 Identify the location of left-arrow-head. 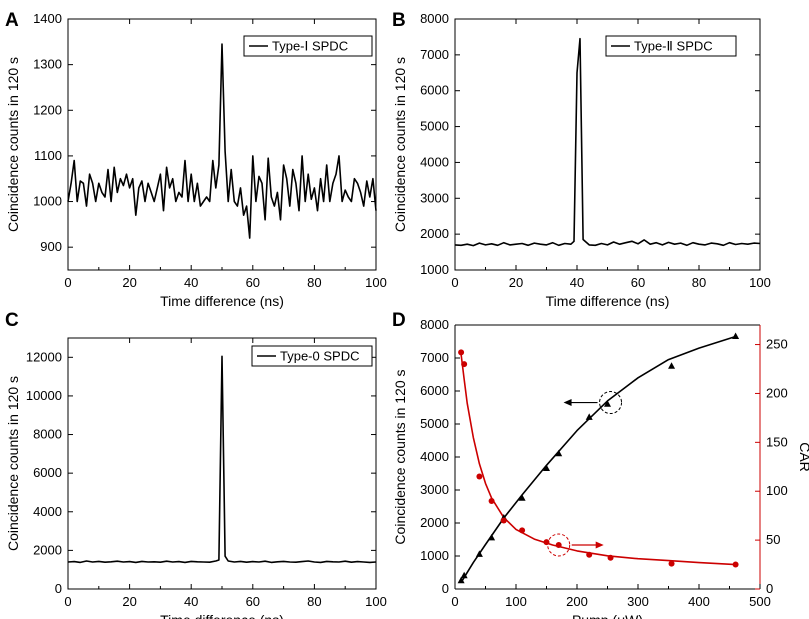
(567, 403).